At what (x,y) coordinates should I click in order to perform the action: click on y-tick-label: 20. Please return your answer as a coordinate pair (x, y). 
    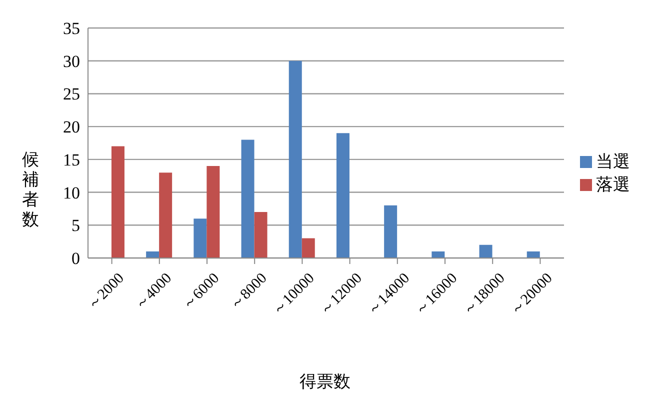
    Looking at the image, I should click on (71, 127).